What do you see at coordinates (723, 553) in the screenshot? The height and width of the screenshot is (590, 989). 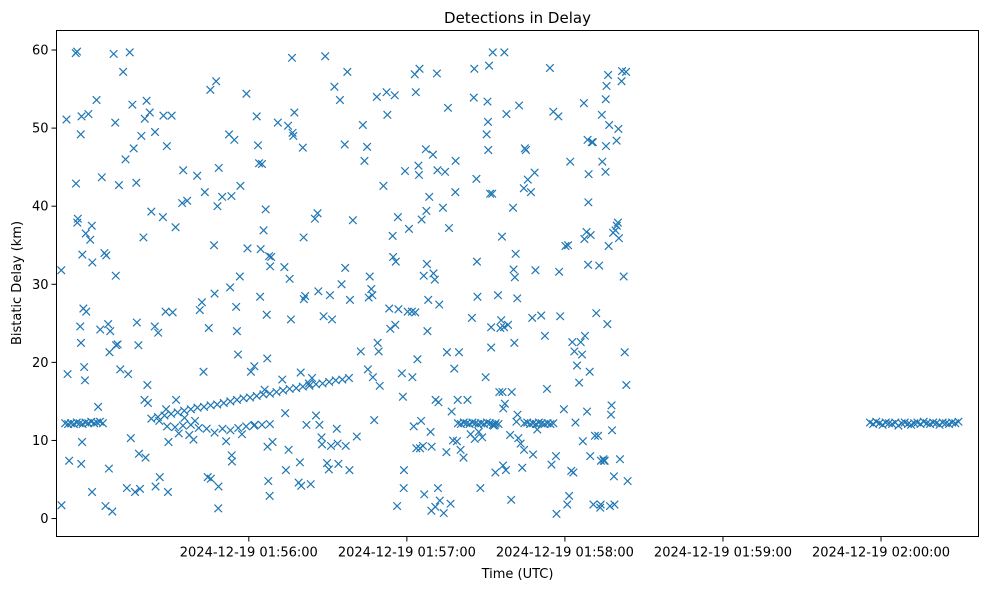 I see `x-tick-label: 2024-12-19 01:59:00` at bounding box center [723, 553].